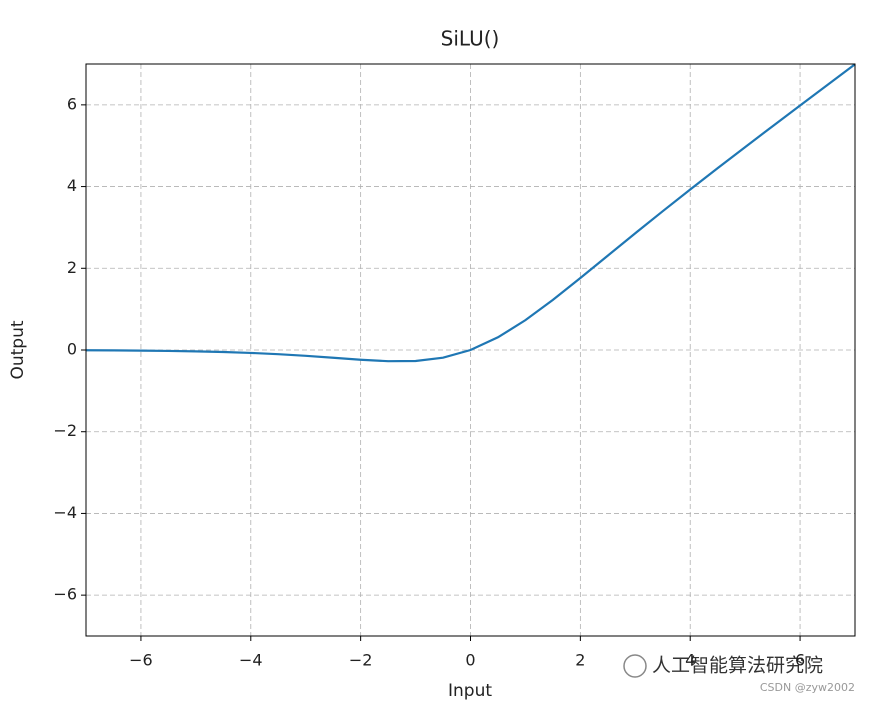  I want to click on y-tick-label: 6, so click(72, 103).